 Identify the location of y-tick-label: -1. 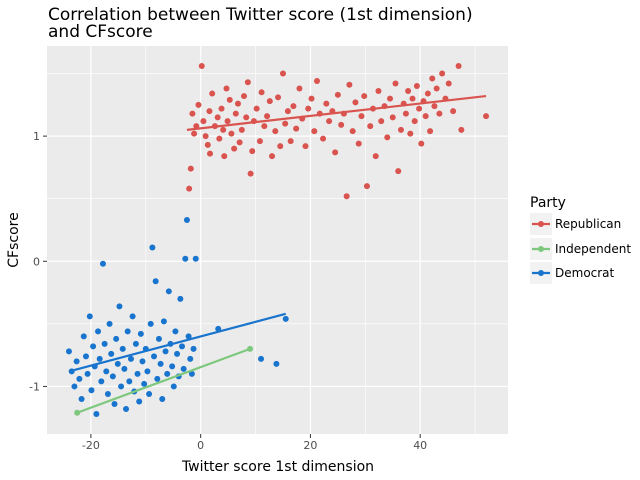
(34, 386).